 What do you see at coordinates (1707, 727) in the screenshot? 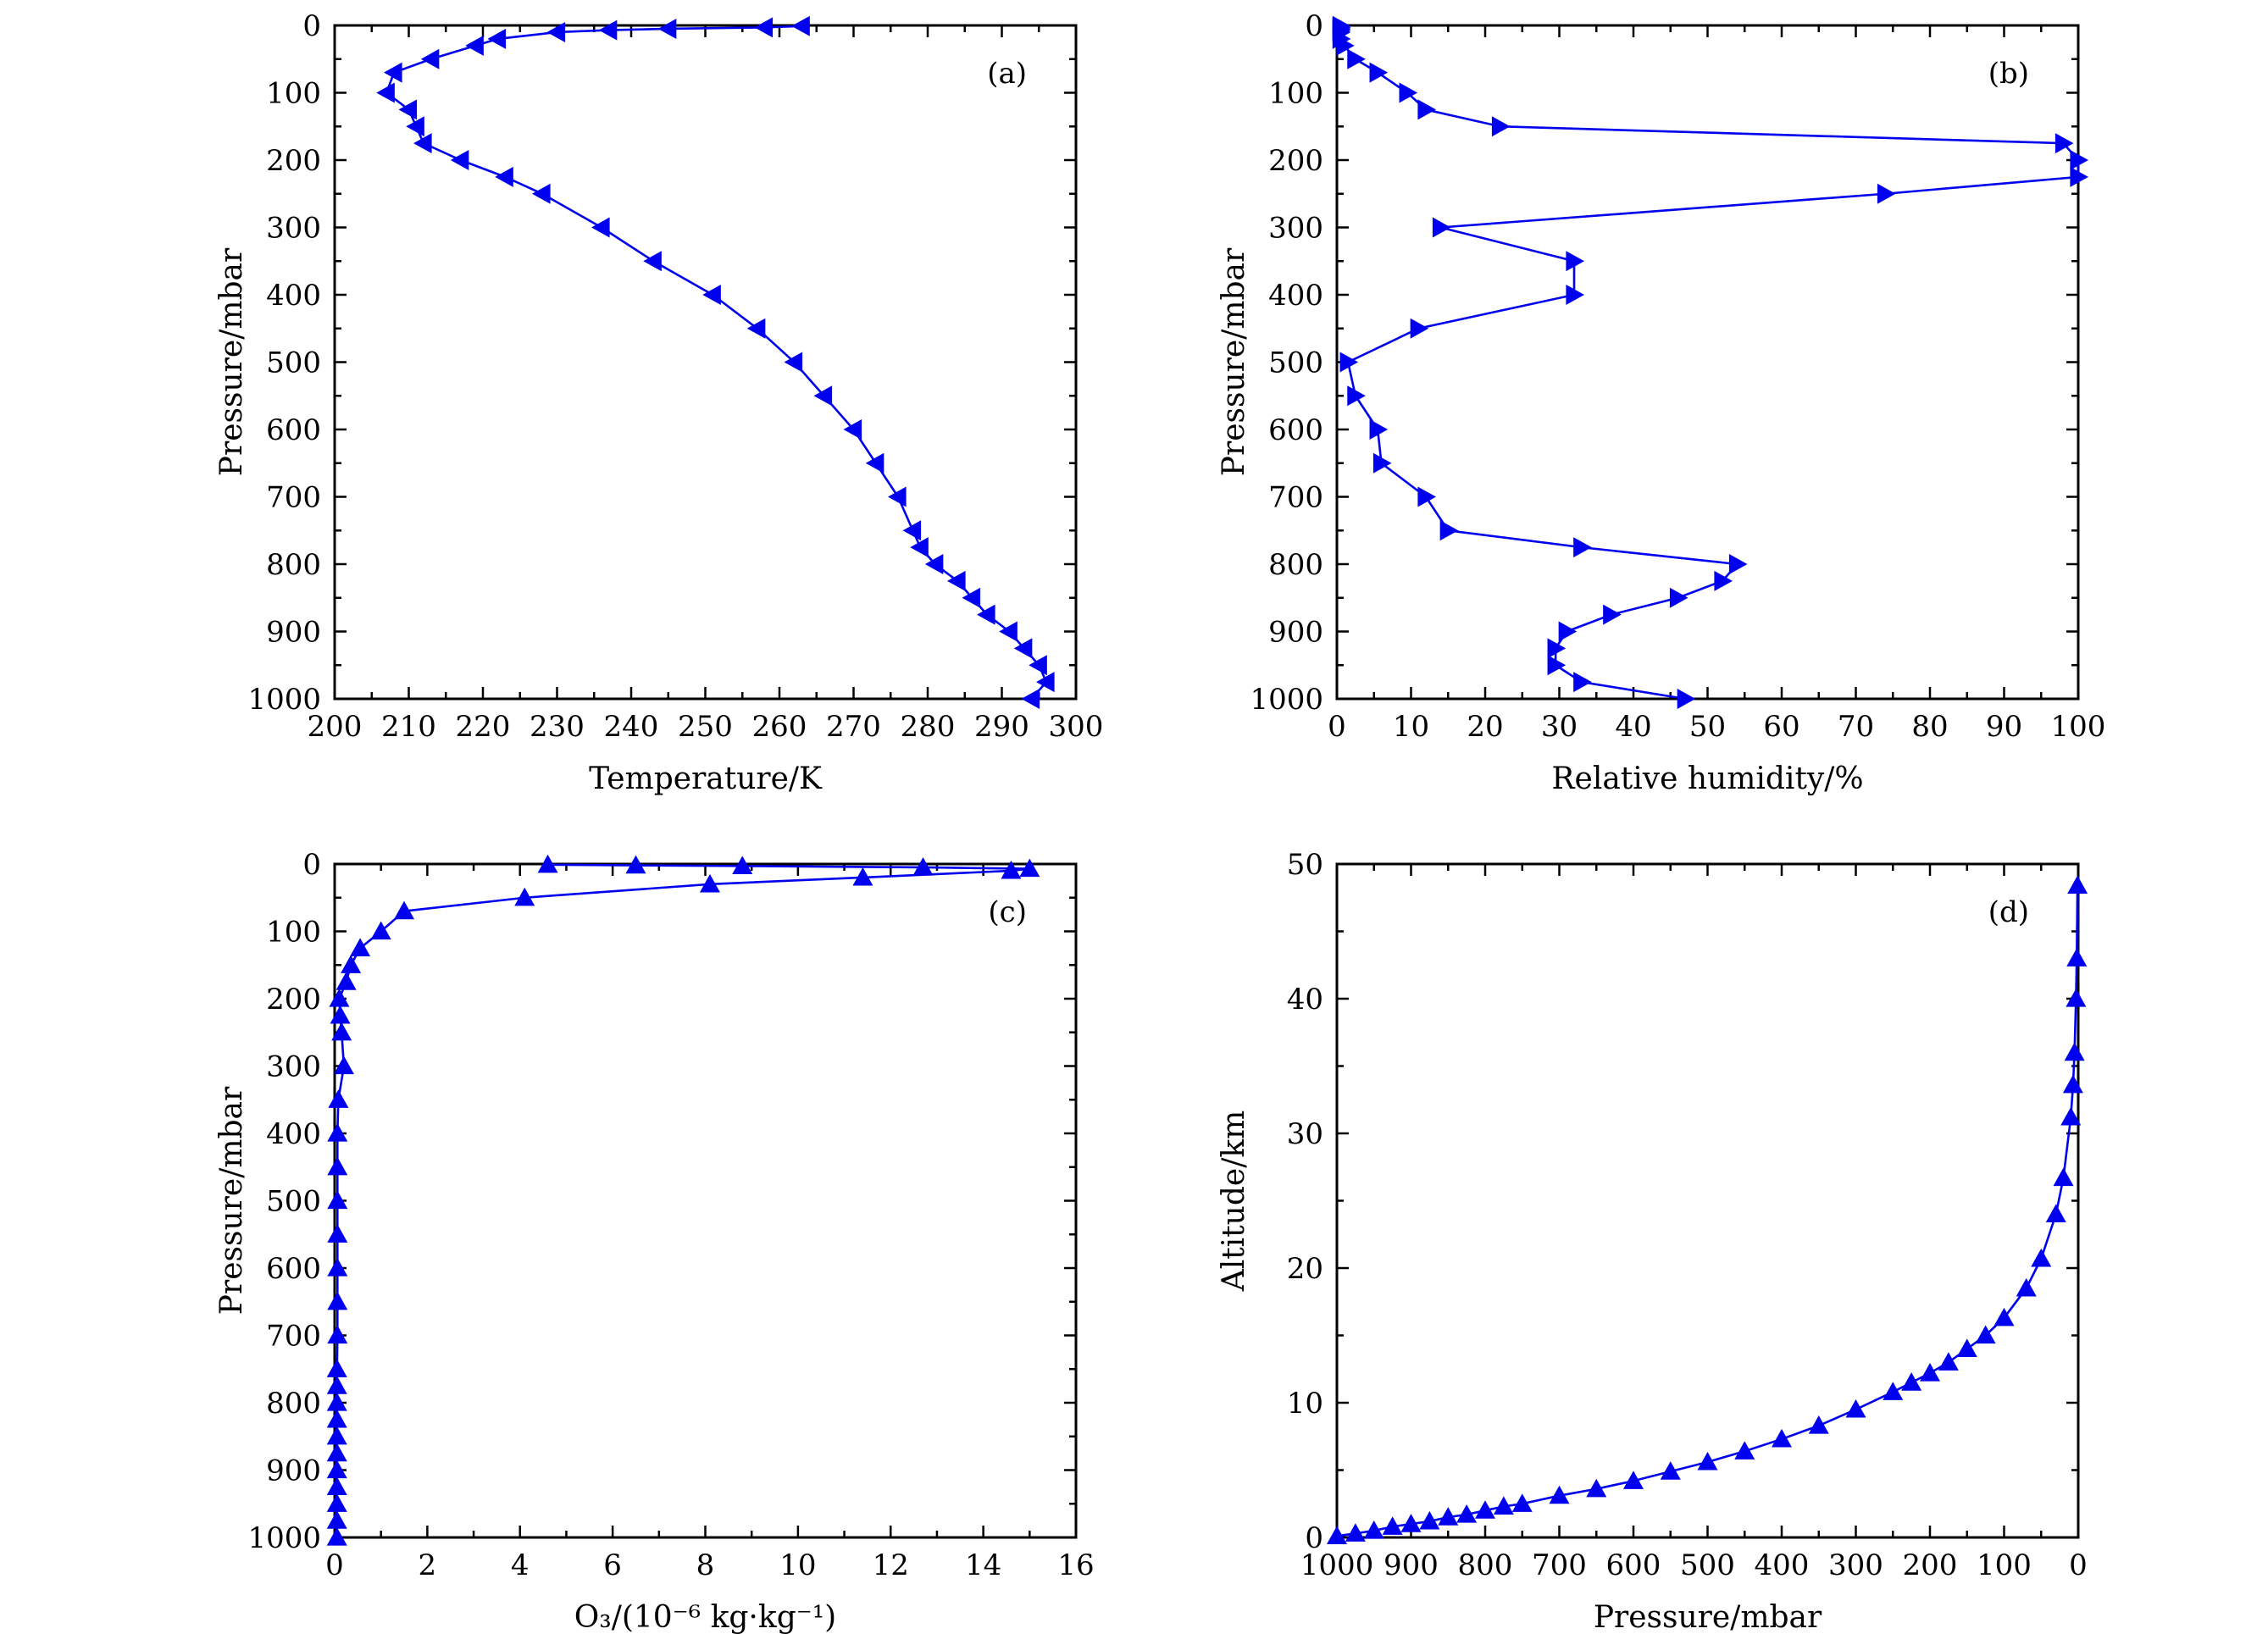
I see `x-tick-label: 50` at bounding box center [1707, 727].